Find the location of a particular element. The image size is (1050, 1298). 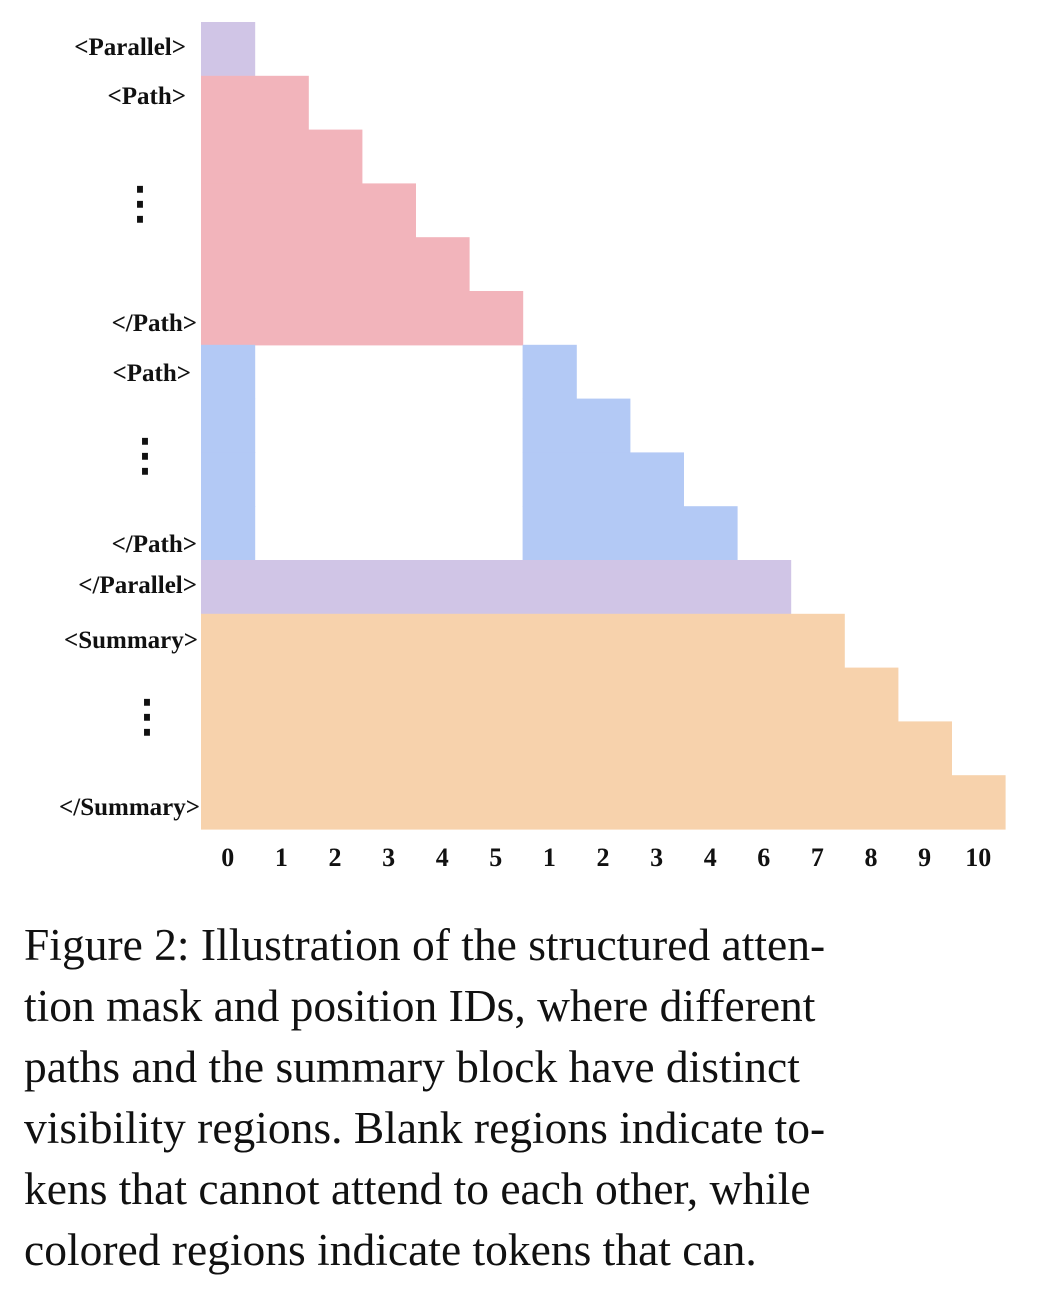

position-id-labels: 0 1 2 3 4 5 1 2 3 4 6 7 8 9 10 is located at coordinates (606, 857).